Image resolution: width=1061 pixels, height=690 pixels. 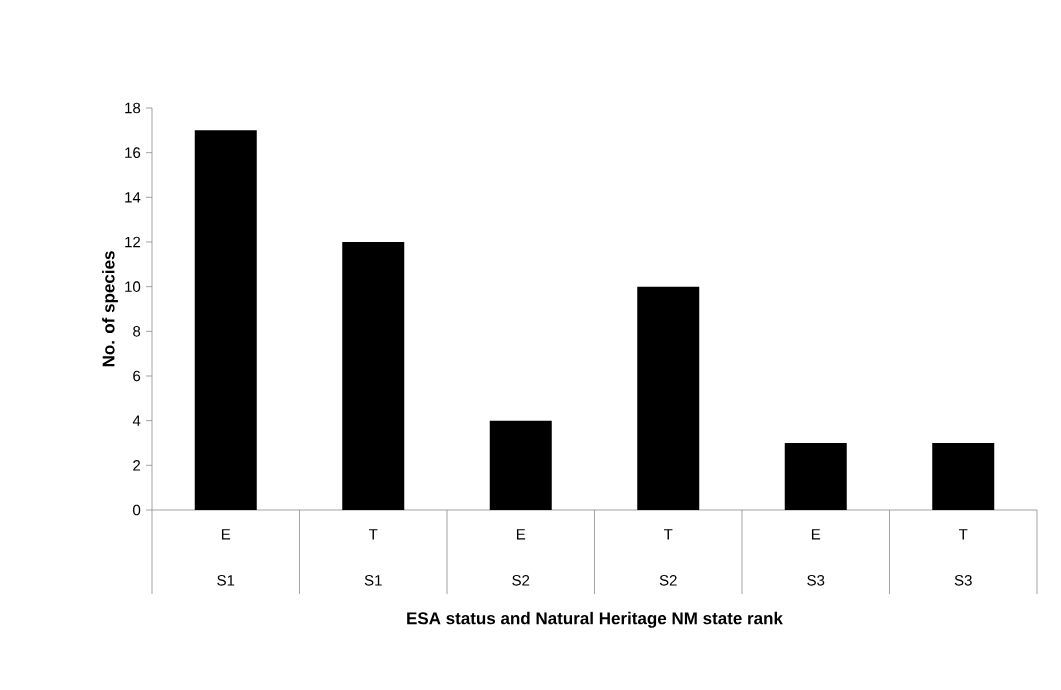 I want to click on y-tick-label: 8, so click(x=137, y=331).